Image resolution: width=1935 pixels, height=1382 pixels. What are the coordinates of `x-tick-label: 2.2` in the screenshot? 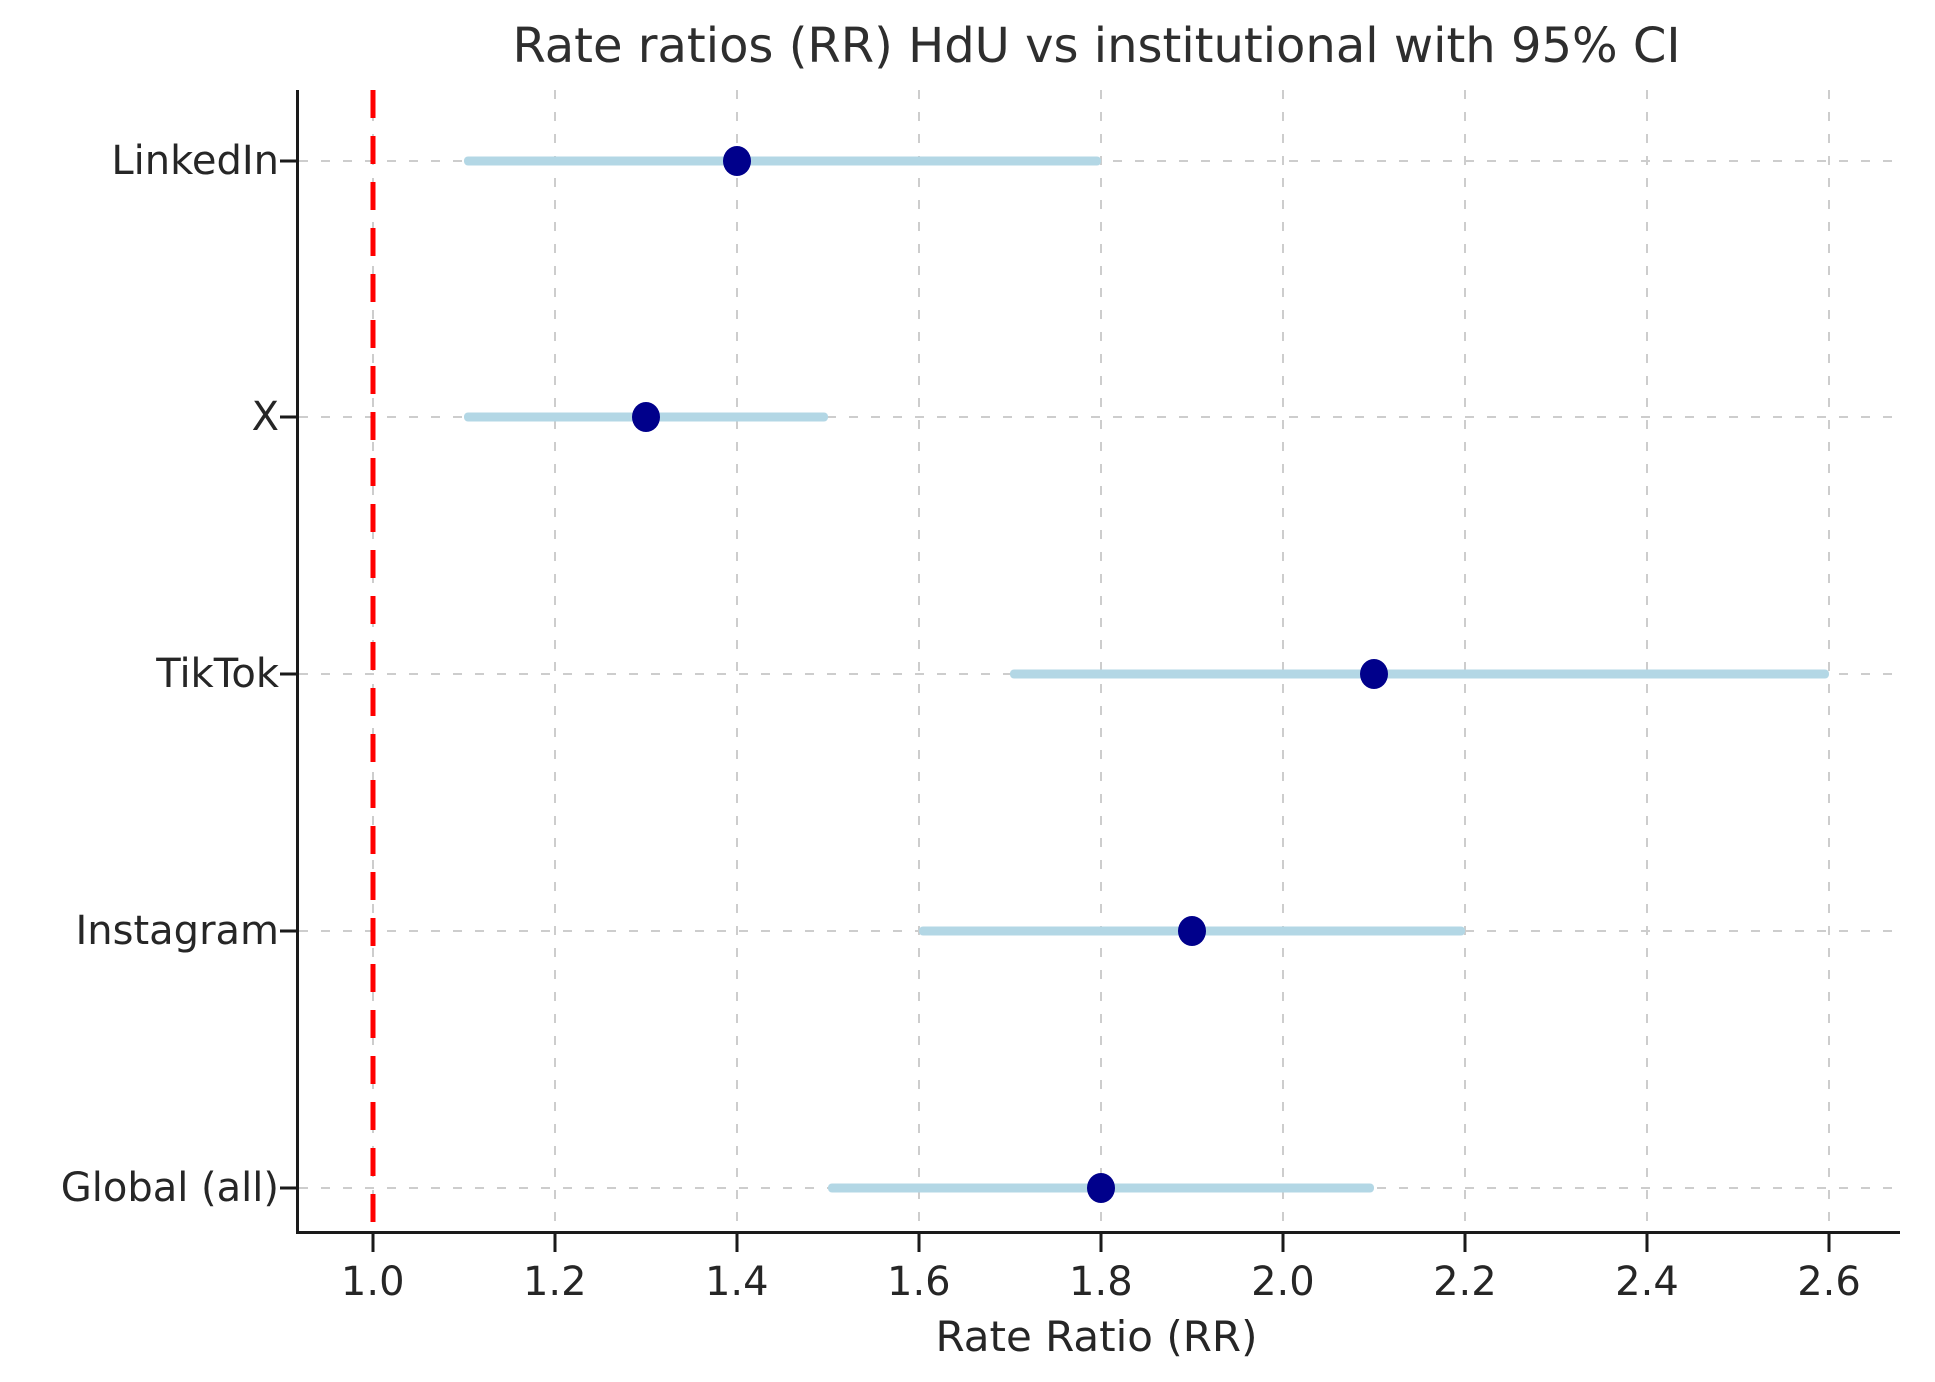 It's located at (1465, 1282).